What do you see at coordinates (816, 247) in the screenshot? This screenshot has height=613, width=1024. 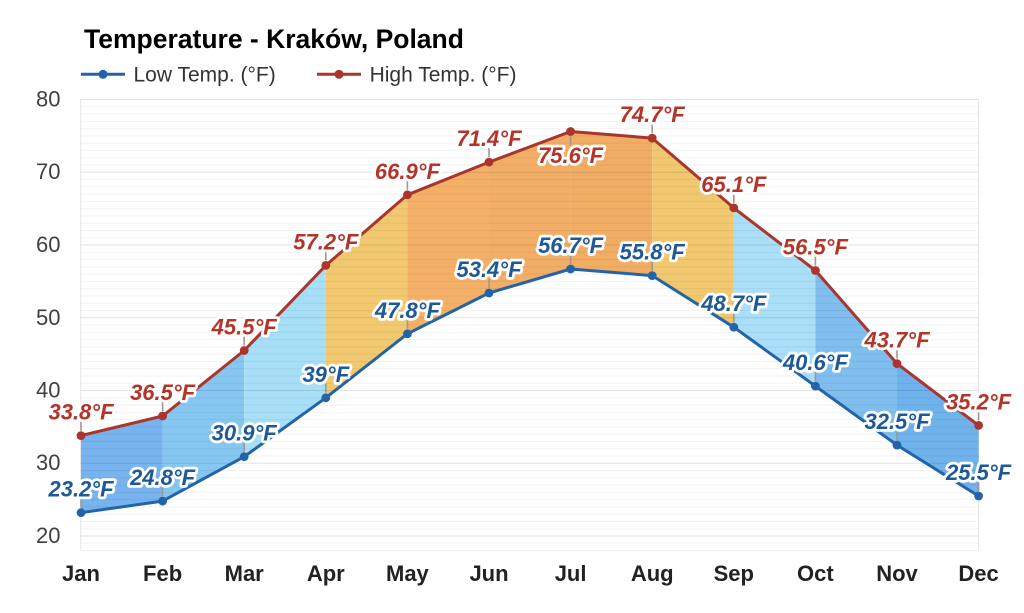 I see `svg-text: 56.5°F` at bounding box center [816, 247].